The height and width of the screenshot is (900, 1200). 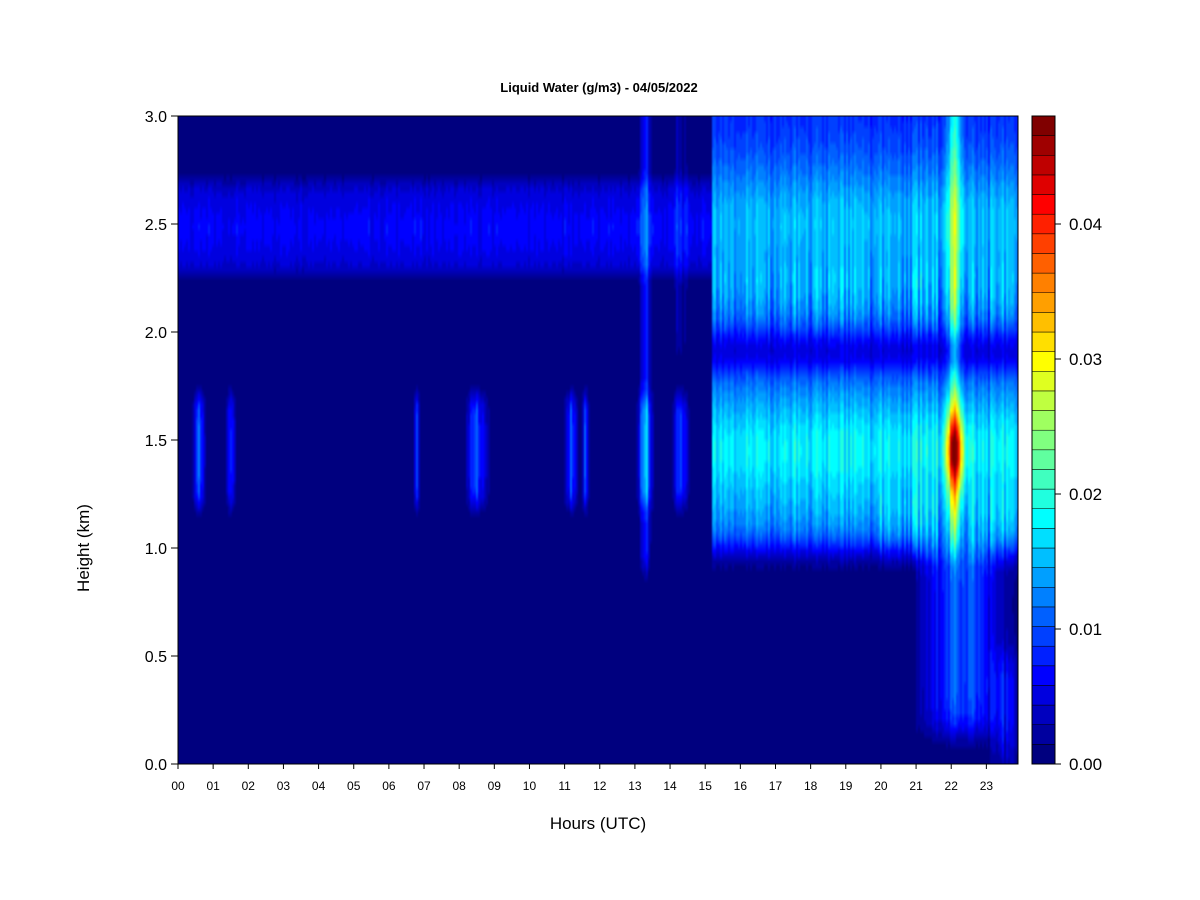 What do you see at coordinates (706, 786) in the screenshot?
I see `x-tick-label: 15` at bounding box center [706, 786].